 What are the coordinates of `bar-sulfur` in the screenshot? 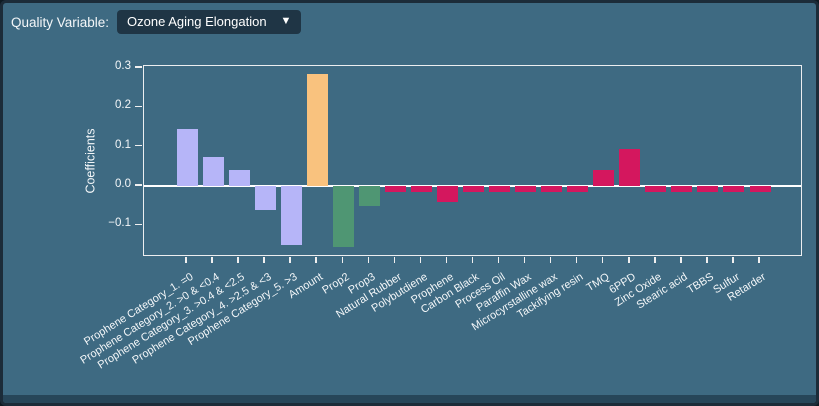 It's located at (734, 189).